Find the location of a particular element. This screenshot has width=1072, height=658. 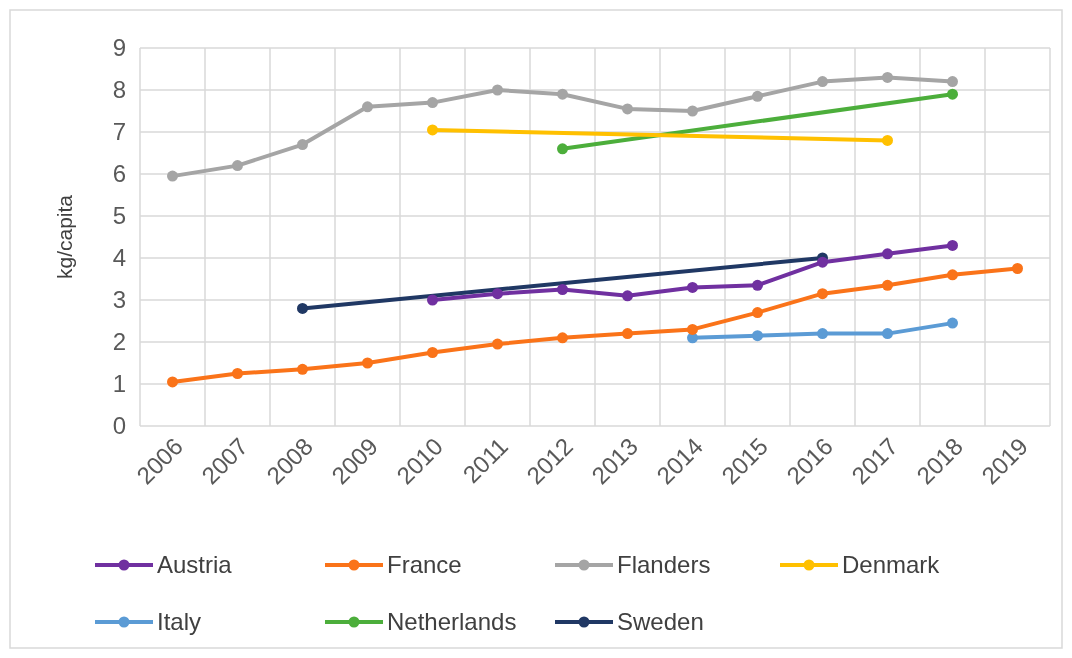

legend-label: Denmark is located at coordinates (891, 564).